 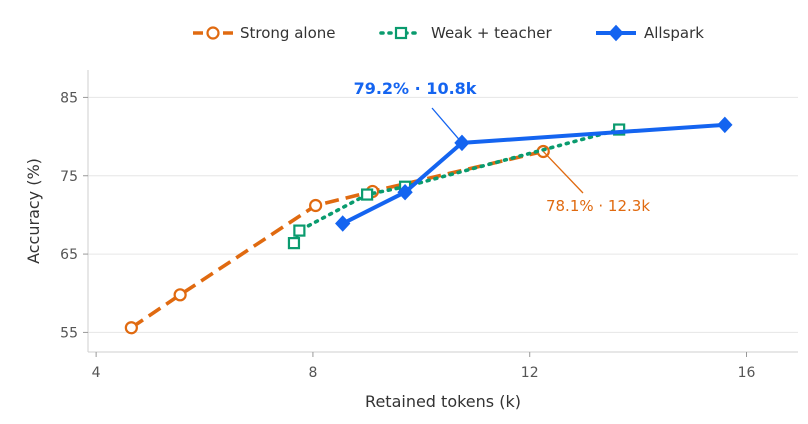 I want to click on legend-swatch-marker-allspark, so click(x=616, y=33).